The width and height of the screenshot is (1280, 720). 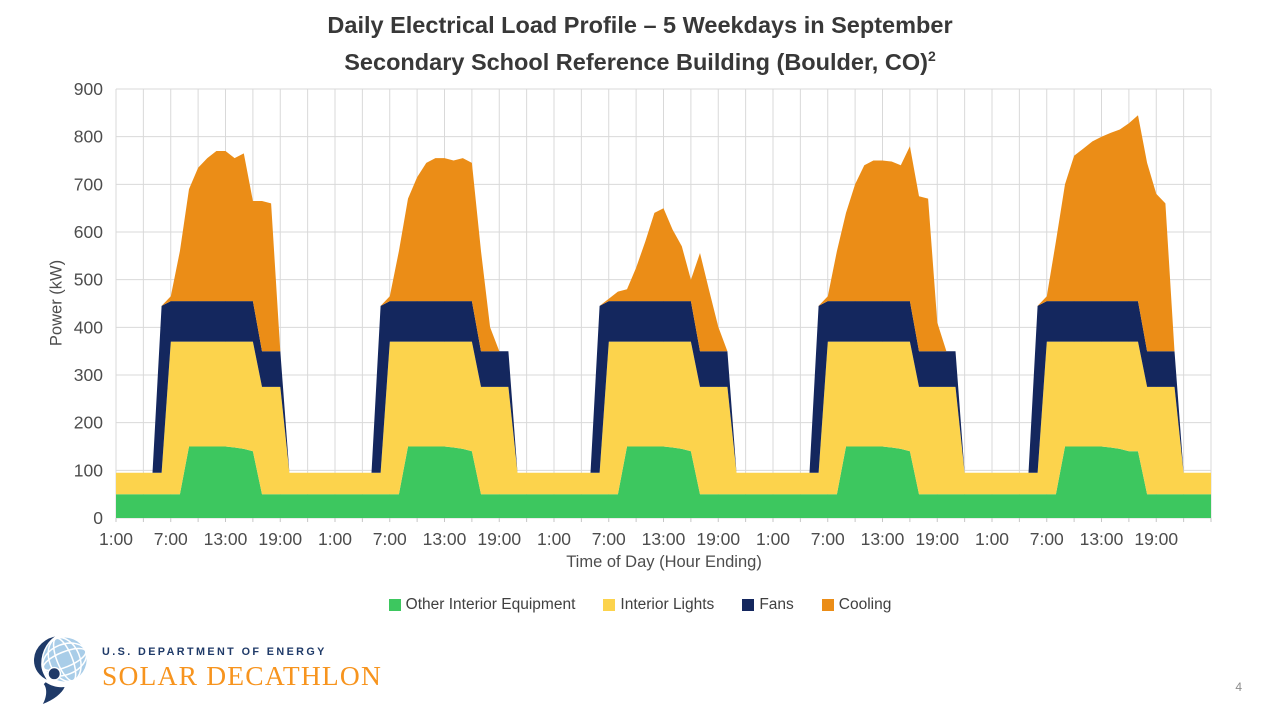 I want to click on legend-label-cooling: Cooling, so click(x=865, y=604).